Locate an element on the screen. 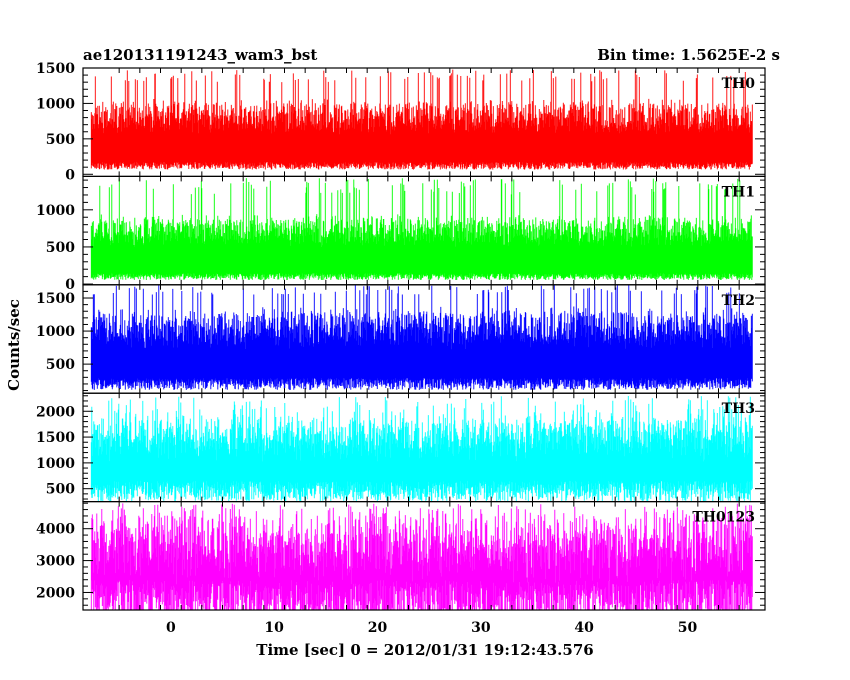 The image size is (850, 680). x-tick-label: 10 is located at coordinates (274, 628).